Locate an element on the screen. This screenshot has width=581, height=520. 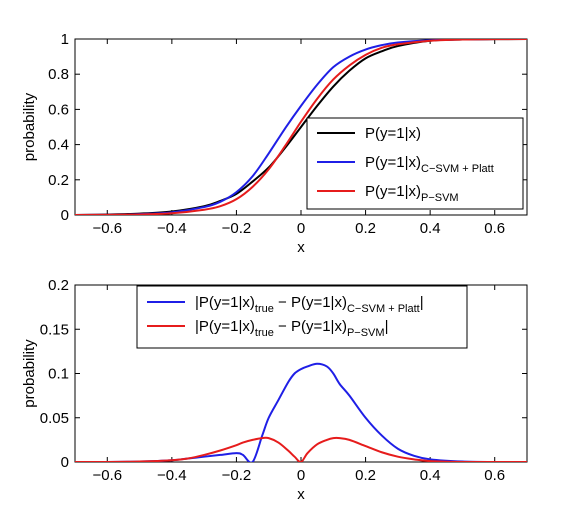
legend-entry-1: |P(y=1|x)true − P(y=1|x)P−SVM| is located at coordinates (291, 328).